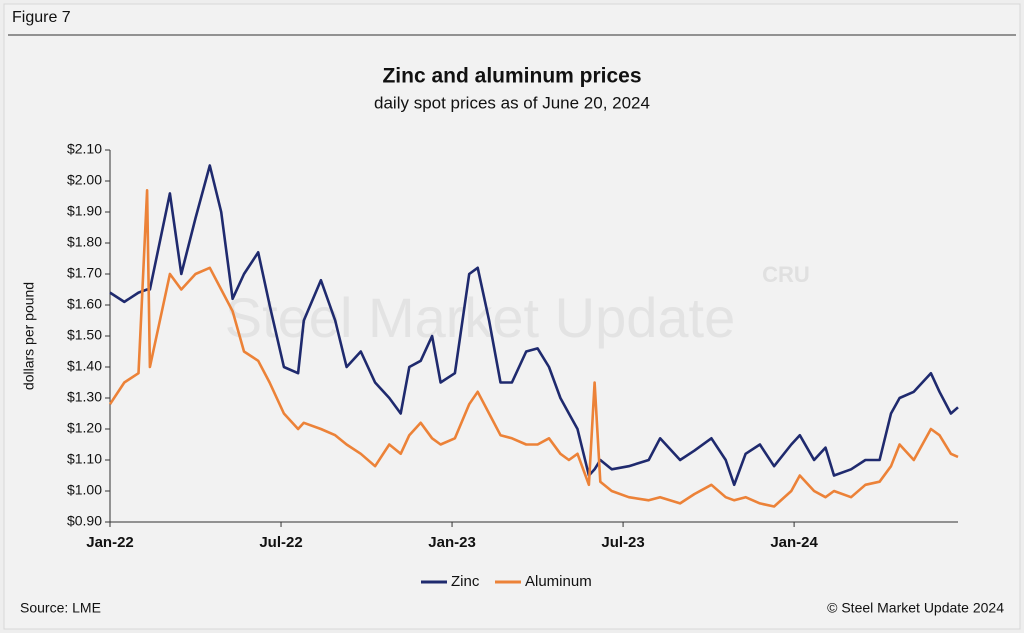 This screenshot has height=633, width=1024. Describe the element at coordinates (84, 273) in the screenshot. I see `y-tick-label: $1.70` at that location.